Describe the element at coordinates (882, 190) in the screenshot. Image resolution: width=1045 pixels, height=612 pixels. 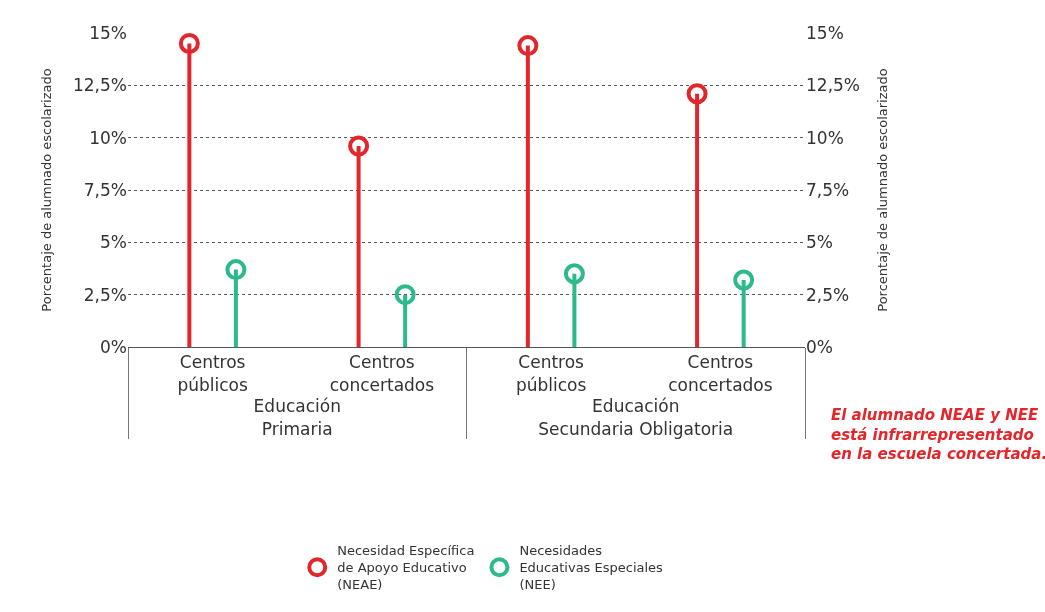
I see `y2-axis-title: Porcentaje de alumnado escolarizado` at that location.